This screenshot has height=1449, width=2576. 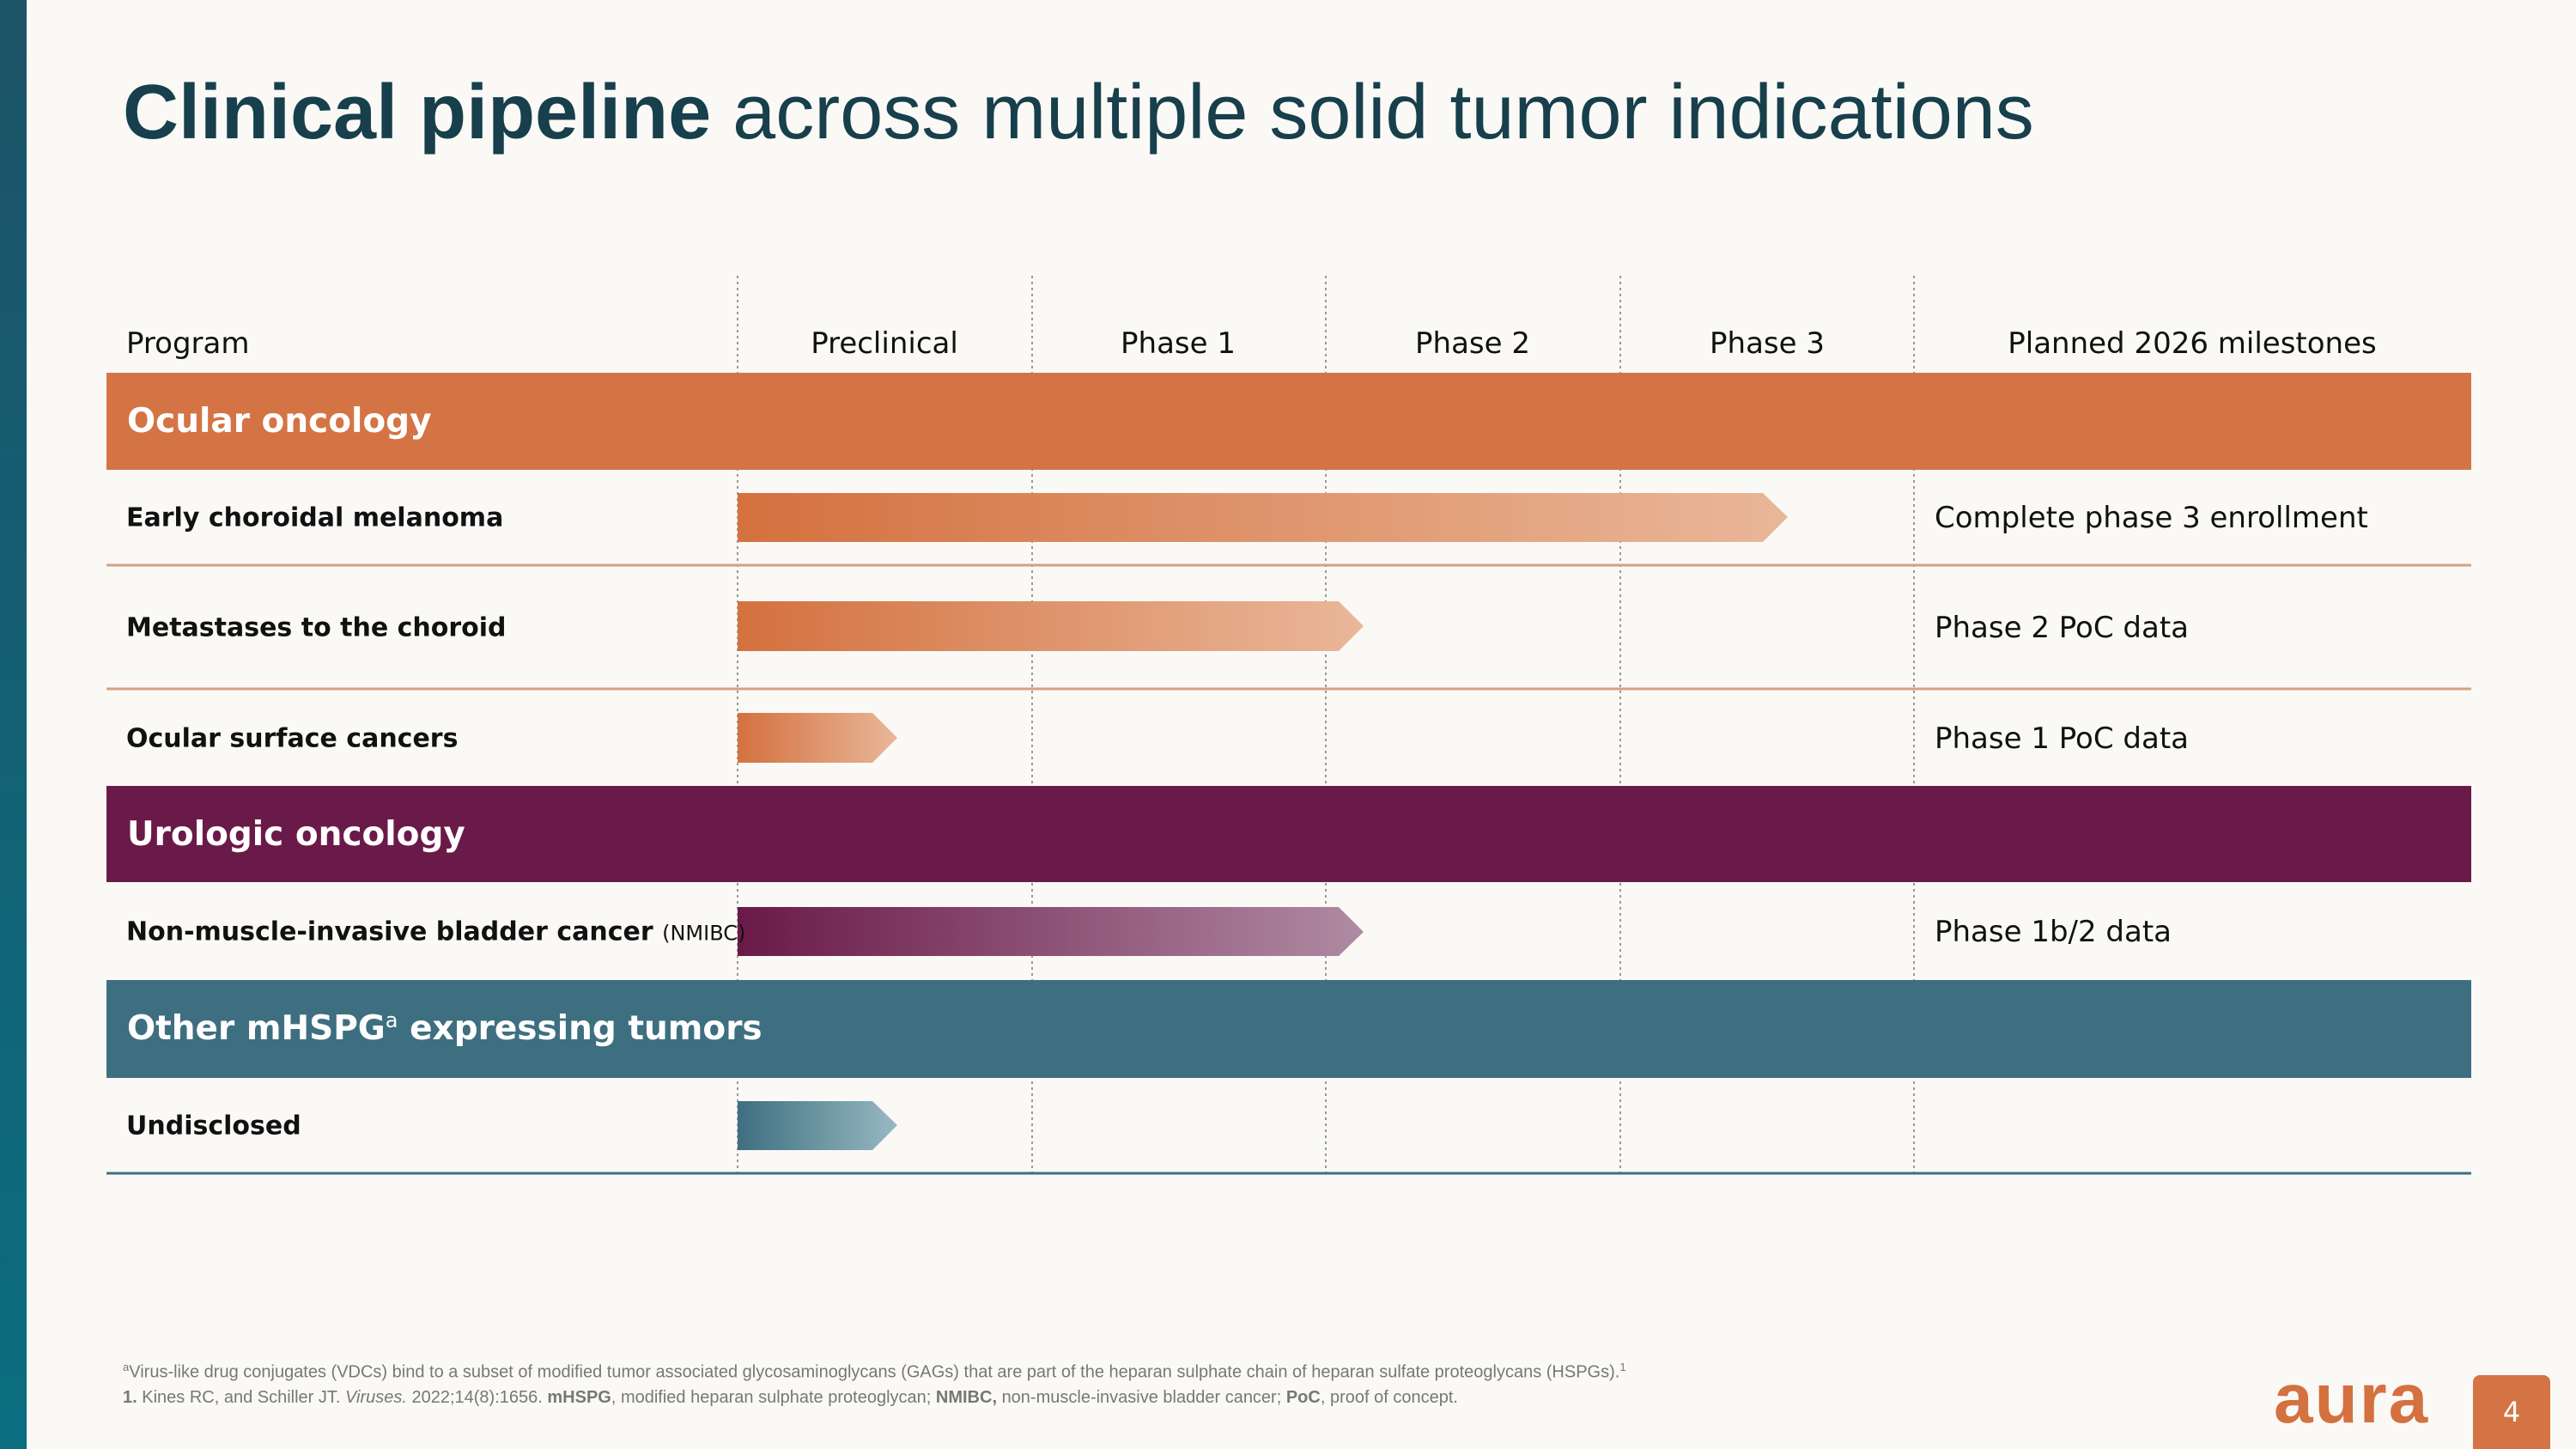 What do you see at coordinates (579, 1397) in the screenshot?
I see `fn-part: mHSPG` at bounding box center [579, 1397].